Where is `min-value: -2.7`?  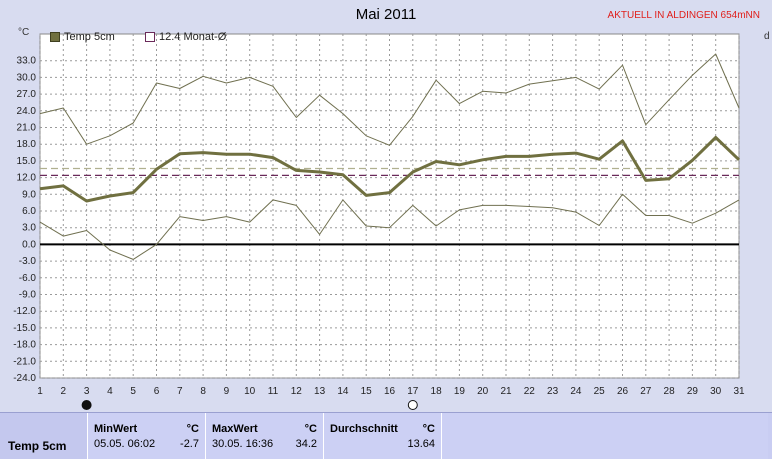
min-value: -2.7 is located at coordinates (189, 444).